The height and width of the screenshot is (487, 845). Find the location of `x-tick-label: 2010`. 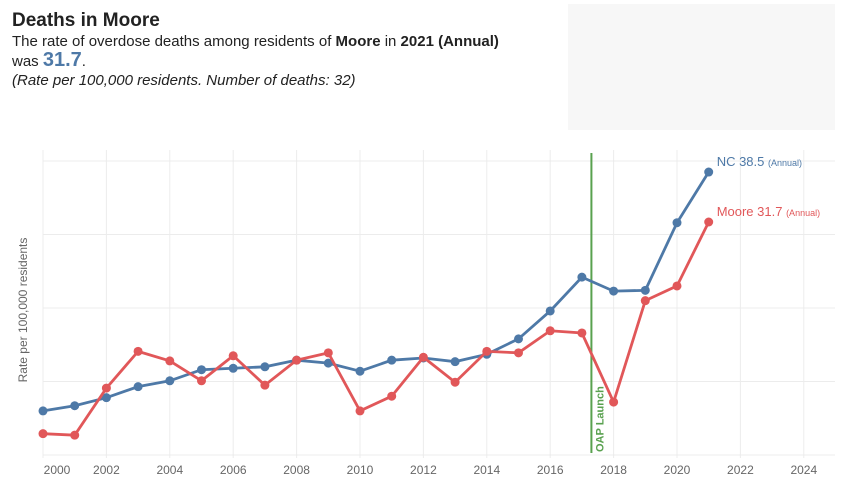

x-tick-label: 2010 is located at coordinates (360, 470).